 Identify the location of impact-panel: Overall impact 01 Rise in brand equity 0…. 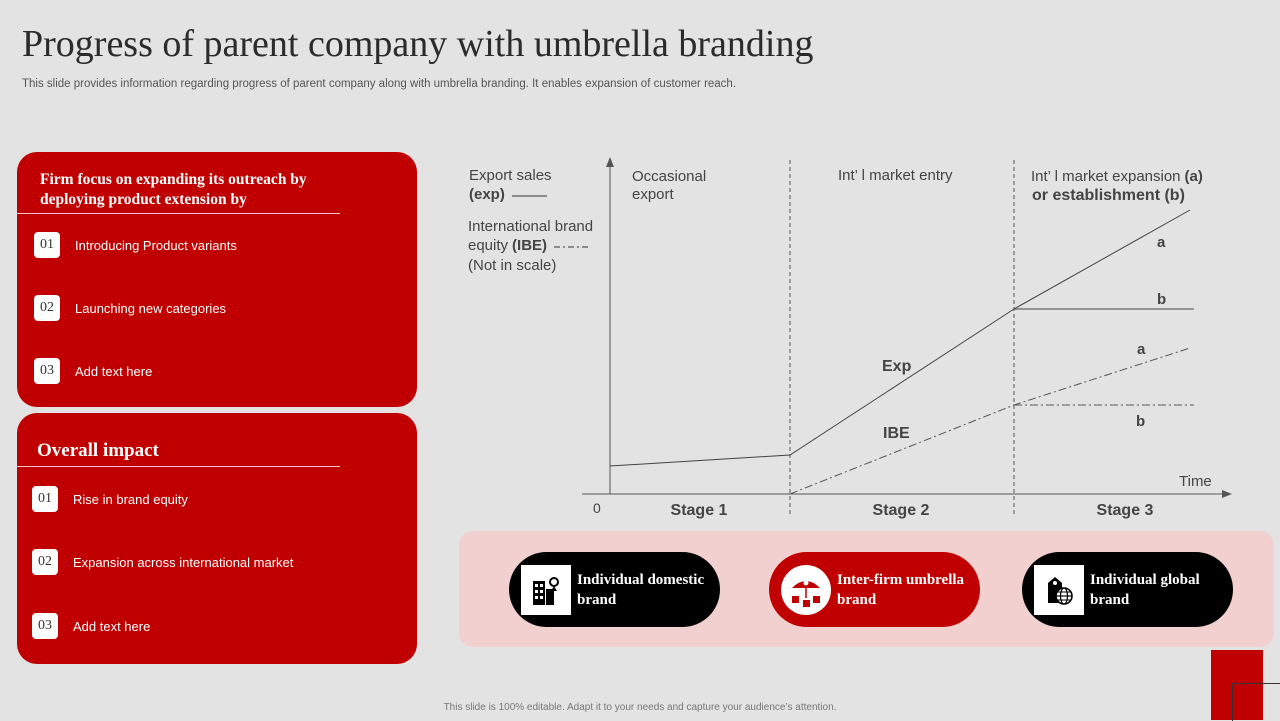
(217, 538).